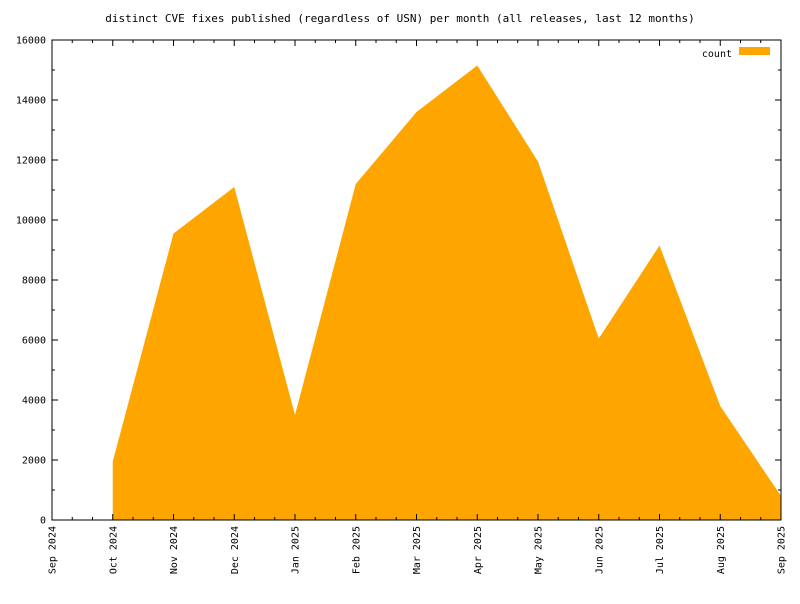  I want to click on x-tick-label: Jan 2025, so click(296, 550).